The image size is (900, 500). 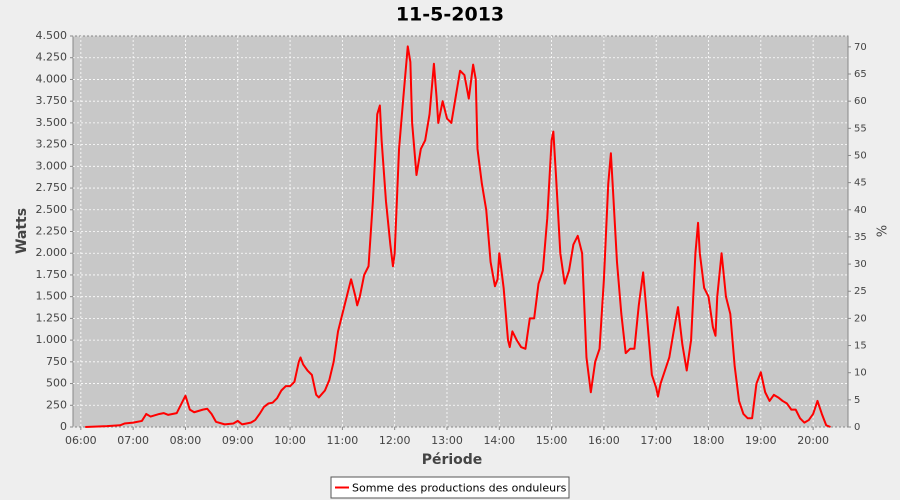 I want to click on y-tick-label: 1.250, so click(x=52, y=317).